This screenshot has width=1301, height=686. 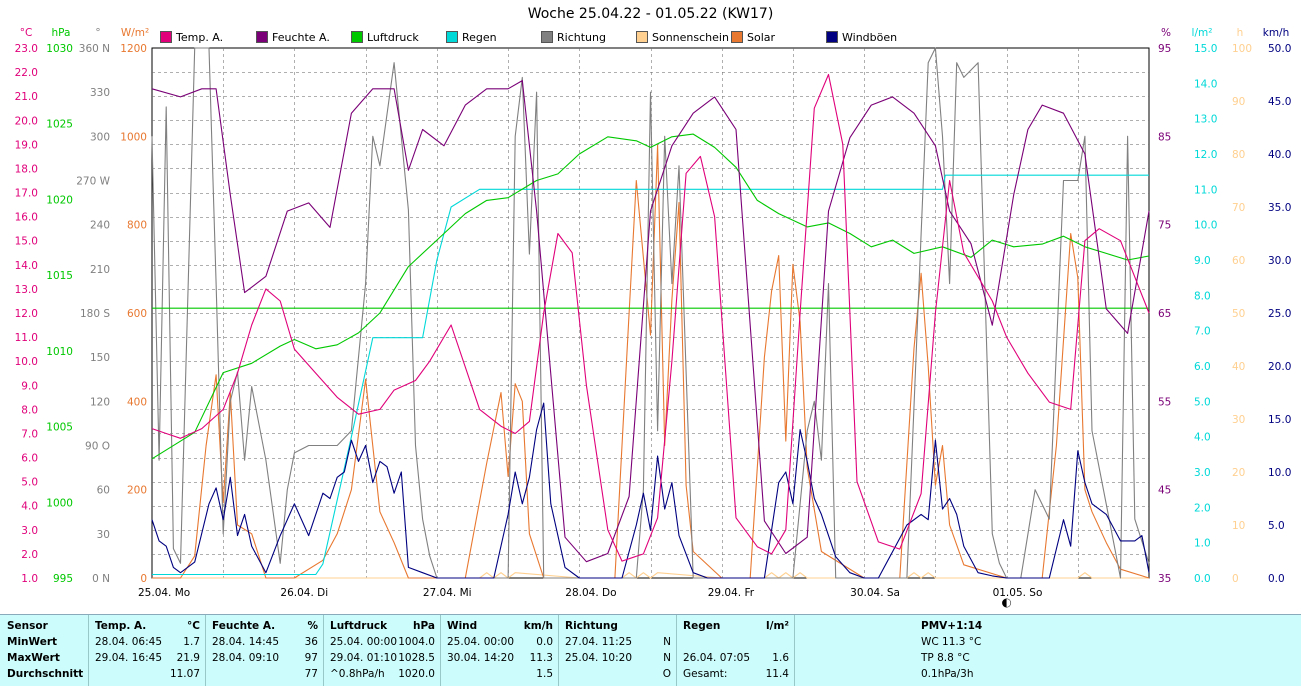 I want to click on axis-tick-label: 12.0, so click(x=1205, y=155).